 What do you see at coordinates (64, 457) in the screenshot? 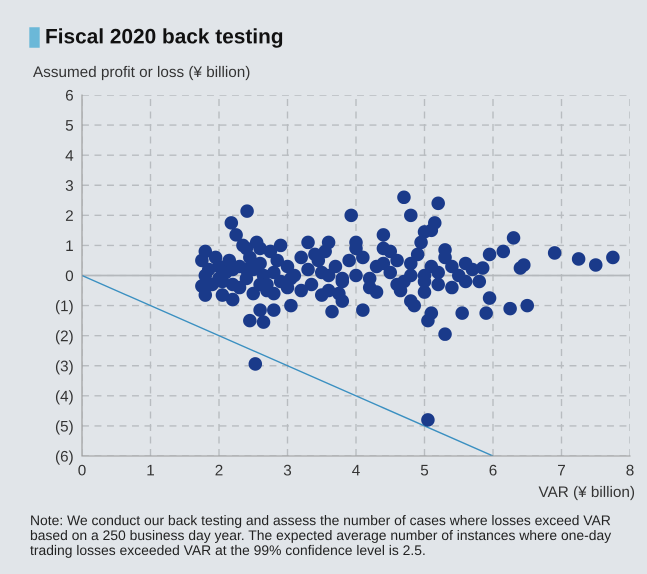
I see `y-tick-label: (6)` at bounding box center [64, 457].